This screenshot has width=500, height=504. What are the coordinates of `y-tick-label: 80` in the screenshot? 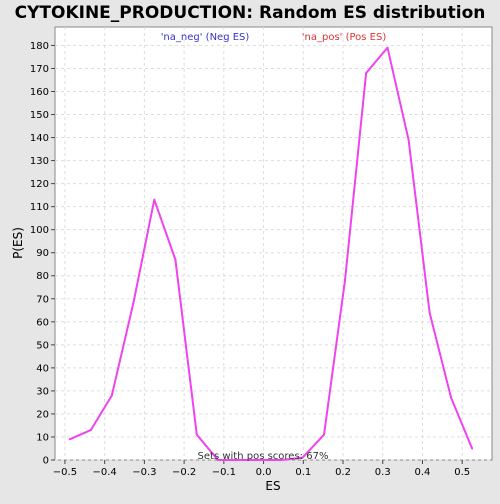 It's located at (42, 276).